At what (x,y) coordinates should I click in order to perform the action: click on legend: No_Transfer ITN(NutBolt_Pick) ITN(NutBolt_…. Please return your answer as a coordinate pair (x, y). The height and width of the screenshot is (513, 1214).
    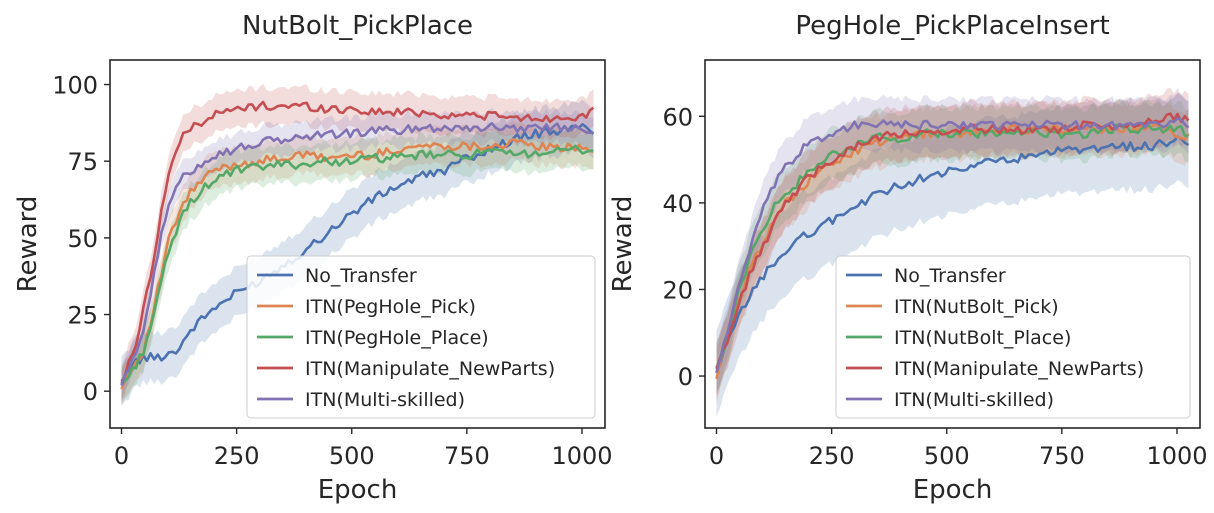
    Looking at the image, I should click on (1013, 337).